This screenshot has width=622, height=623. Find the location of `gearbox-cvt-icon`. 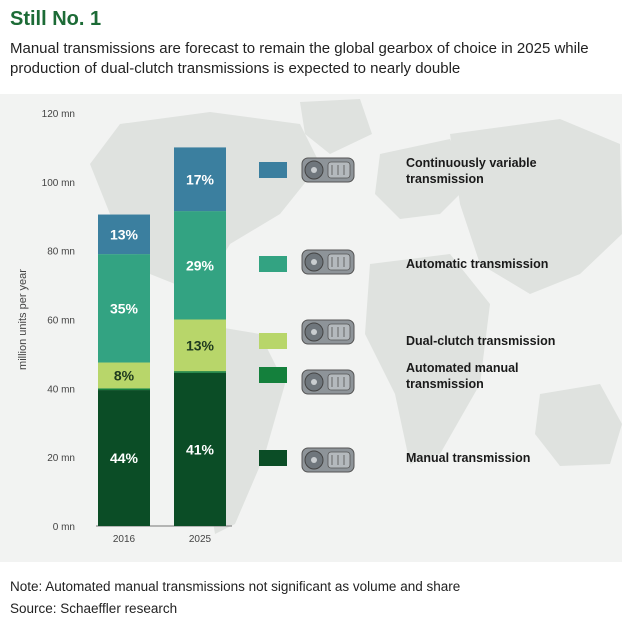

gearbox-cvt-icon is located at coordinates (328, 460).